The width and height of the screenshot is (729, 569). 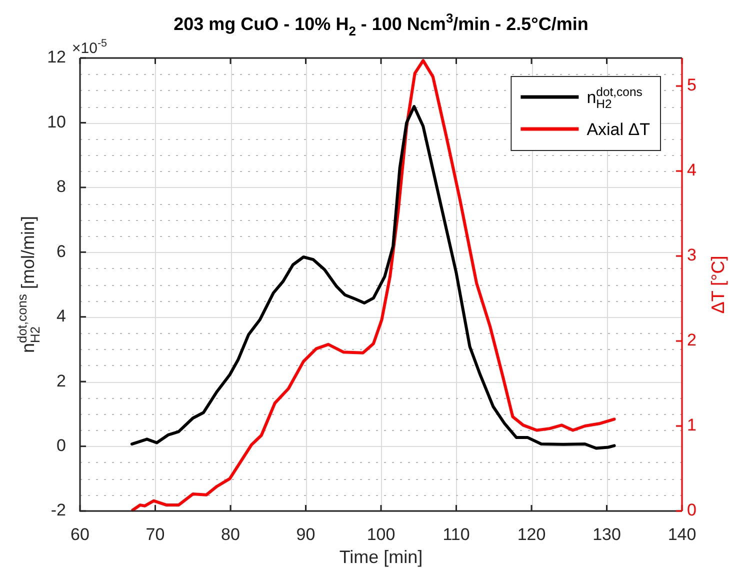 What do you see at coordinates (682, 534) in the screenshot?
I see `x-tick-label: 140` at bounding box center [682, 534].